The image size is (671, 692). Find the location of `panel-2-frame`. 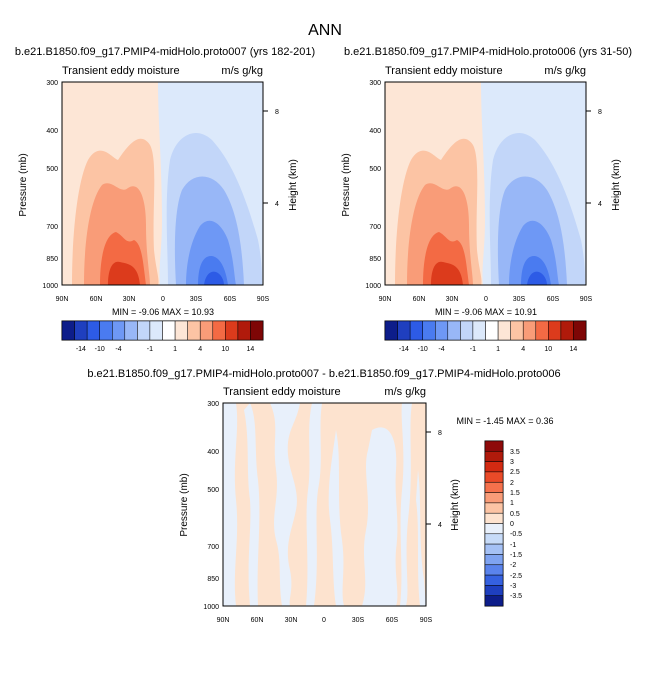

panel-2-frame is located at coordinates (485, 183).